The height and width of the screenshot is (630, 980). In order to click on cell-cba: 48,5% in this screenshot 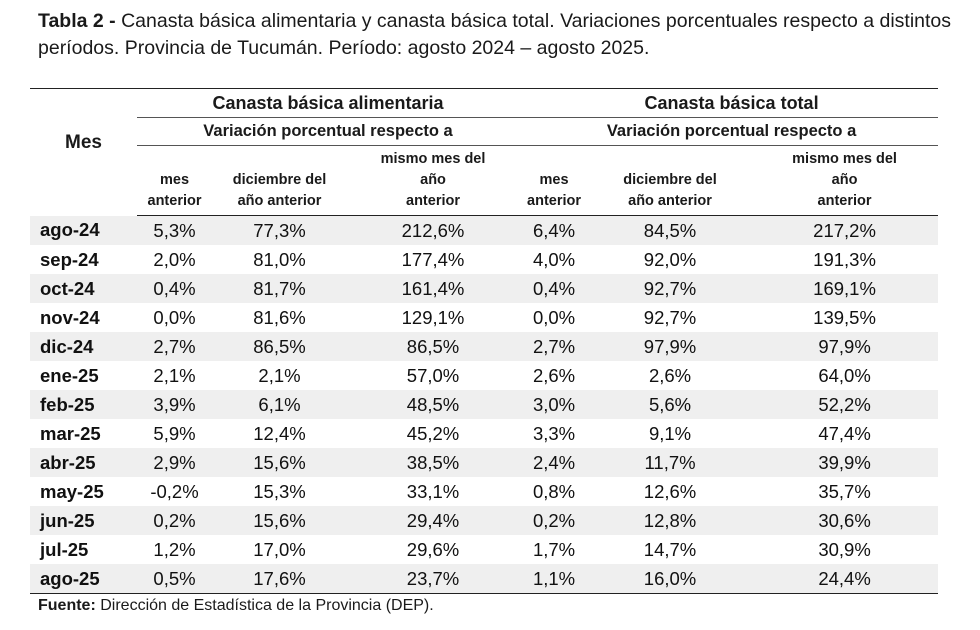, I will do `click(433, 404)`.